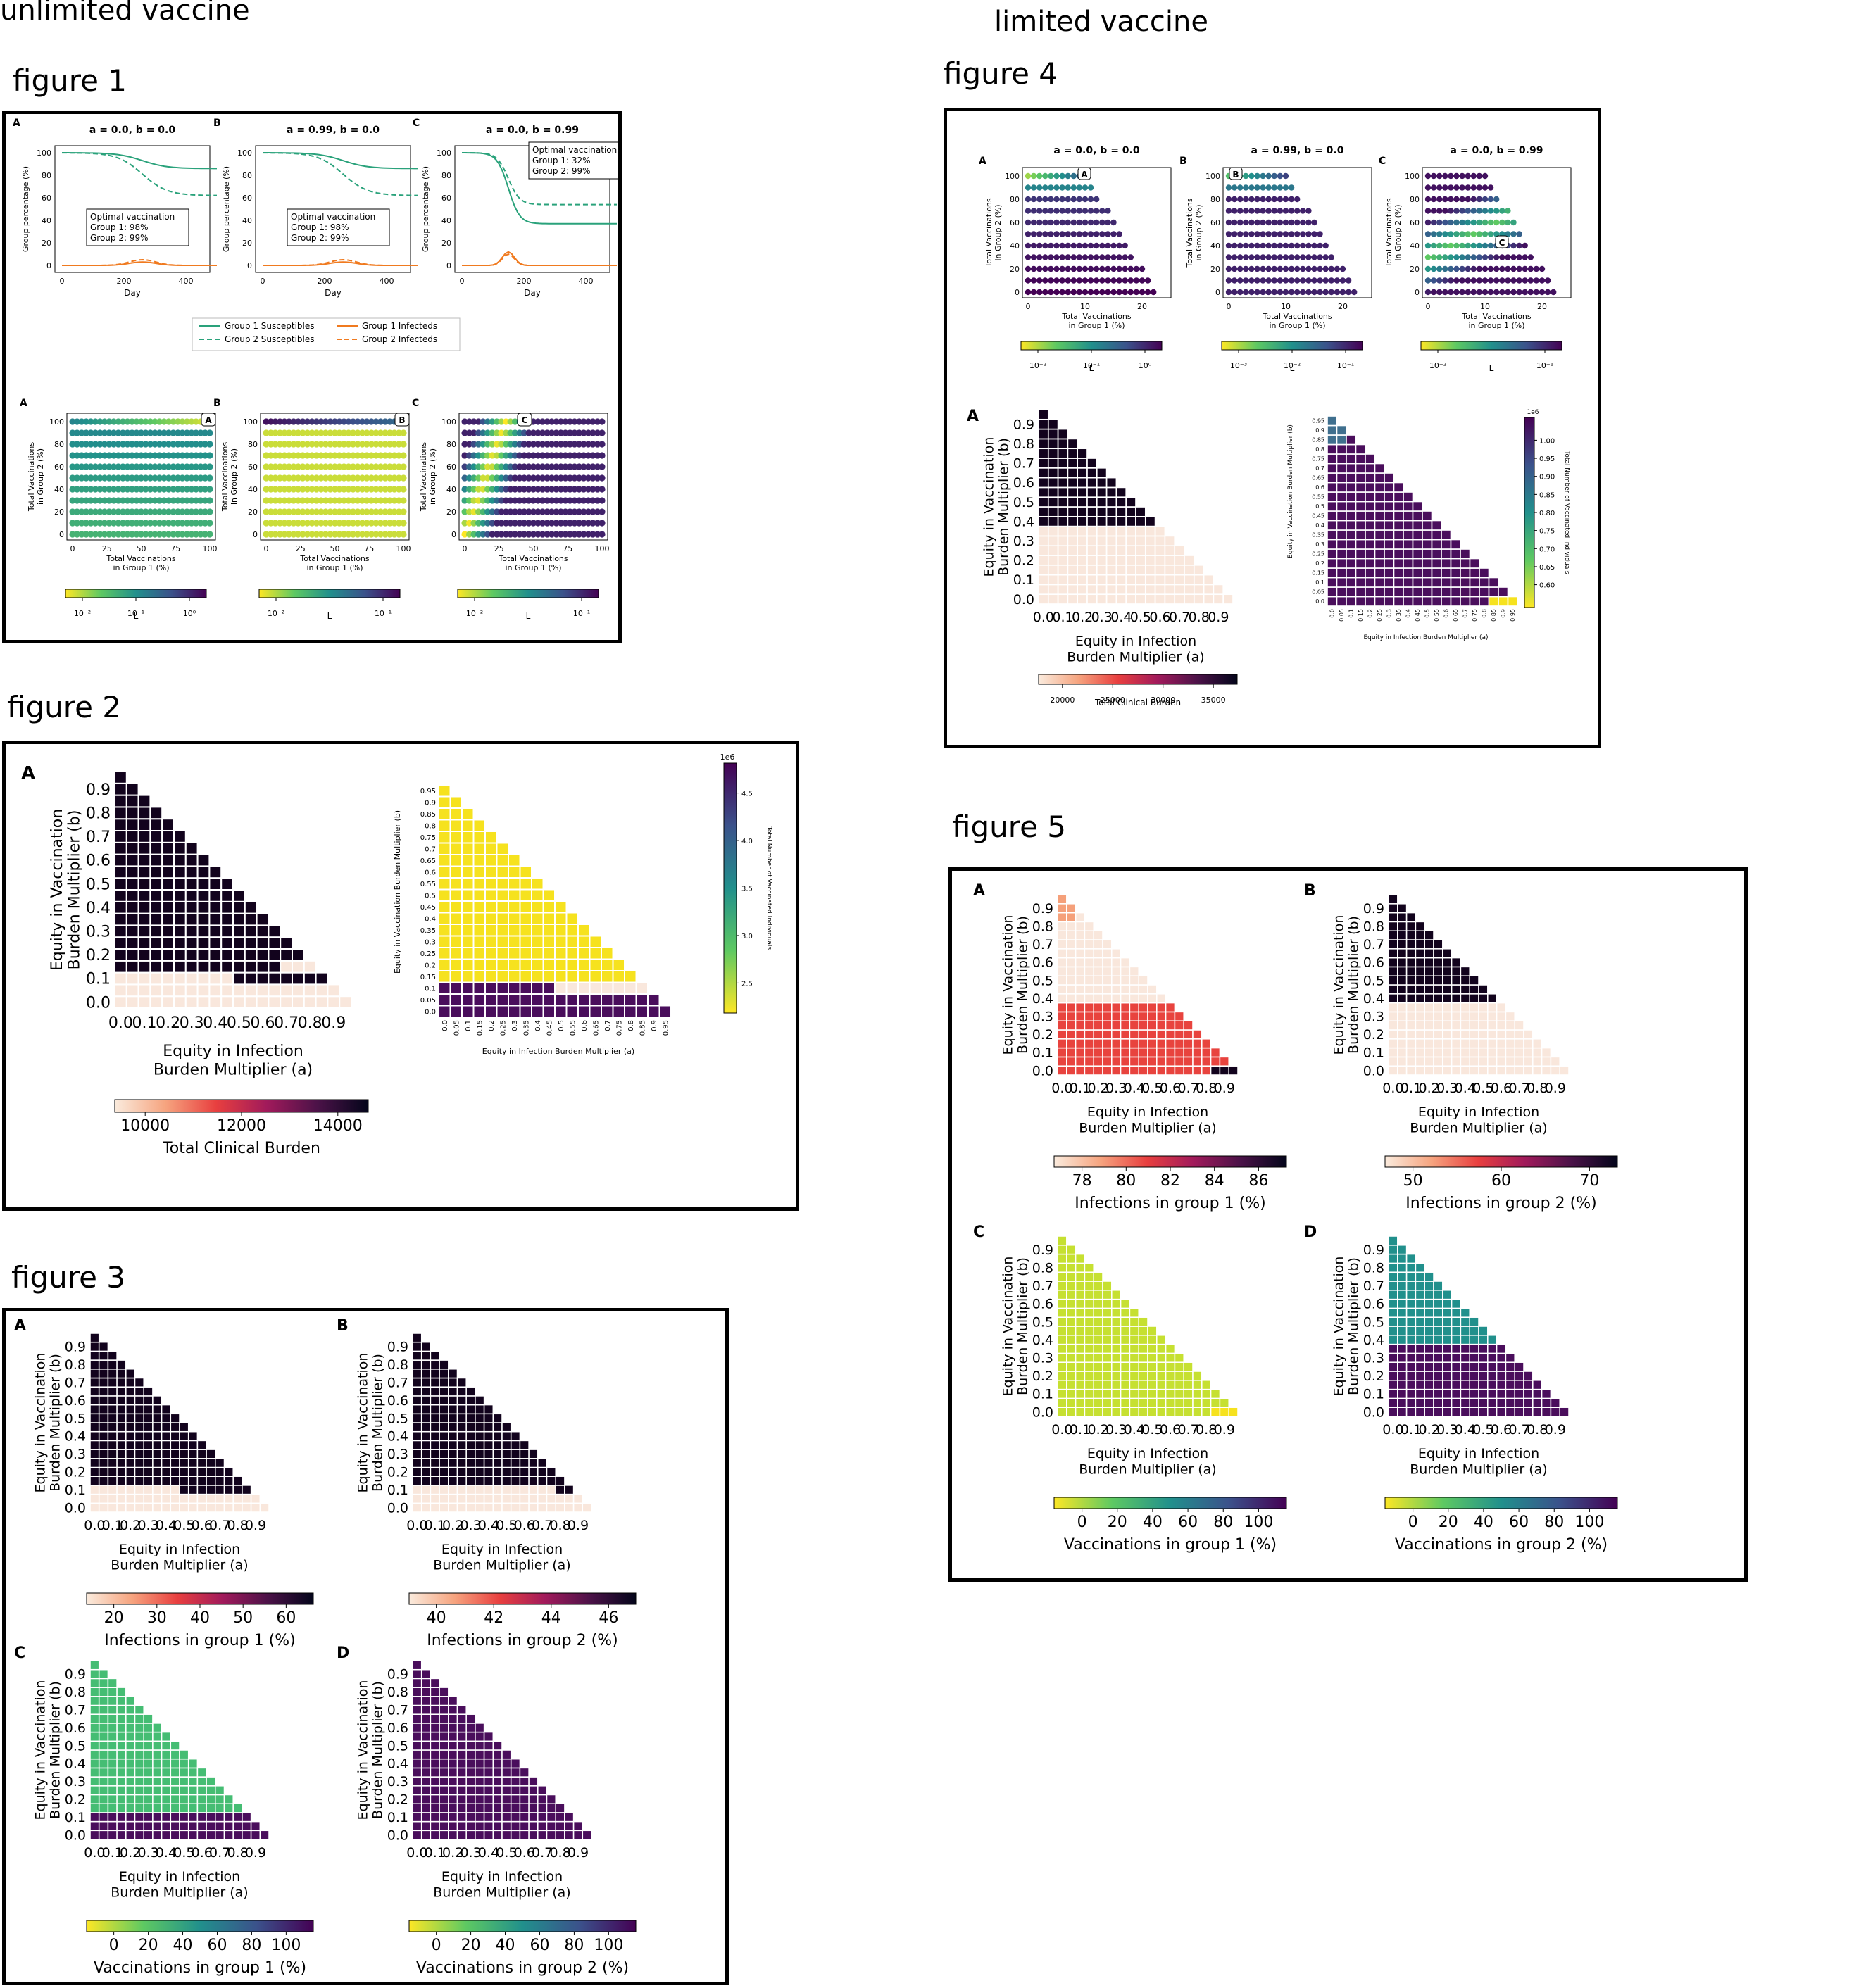 This screenshot has height=1988, width=1854. What do you see at coordinates (137, 227) in the screenshot?
I see `fig1-legend-box` at bounding box center [137, 227].